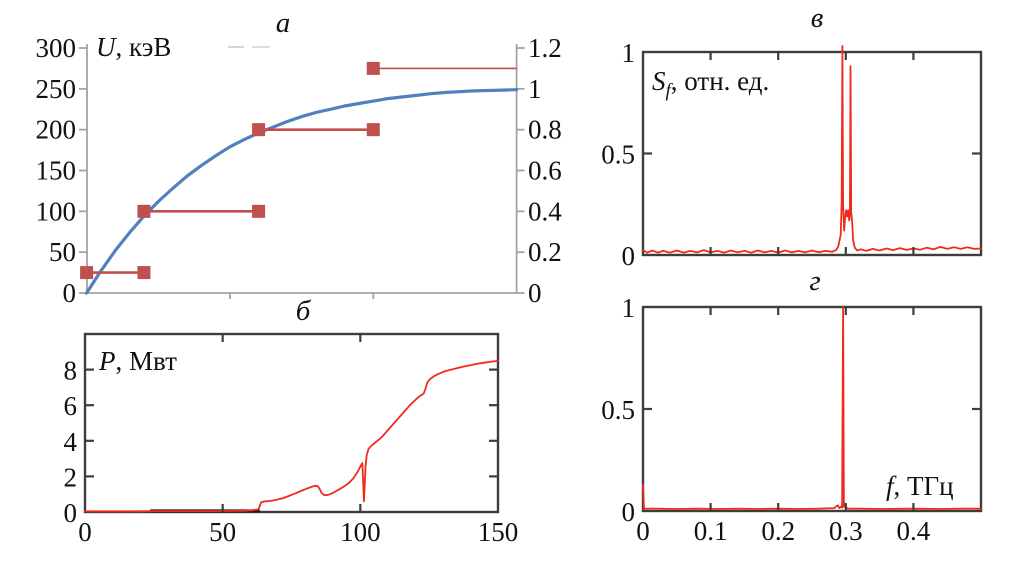 This screenshot has width=1010, height=579. I want to click on svg-text: 2, so click(71, 477).